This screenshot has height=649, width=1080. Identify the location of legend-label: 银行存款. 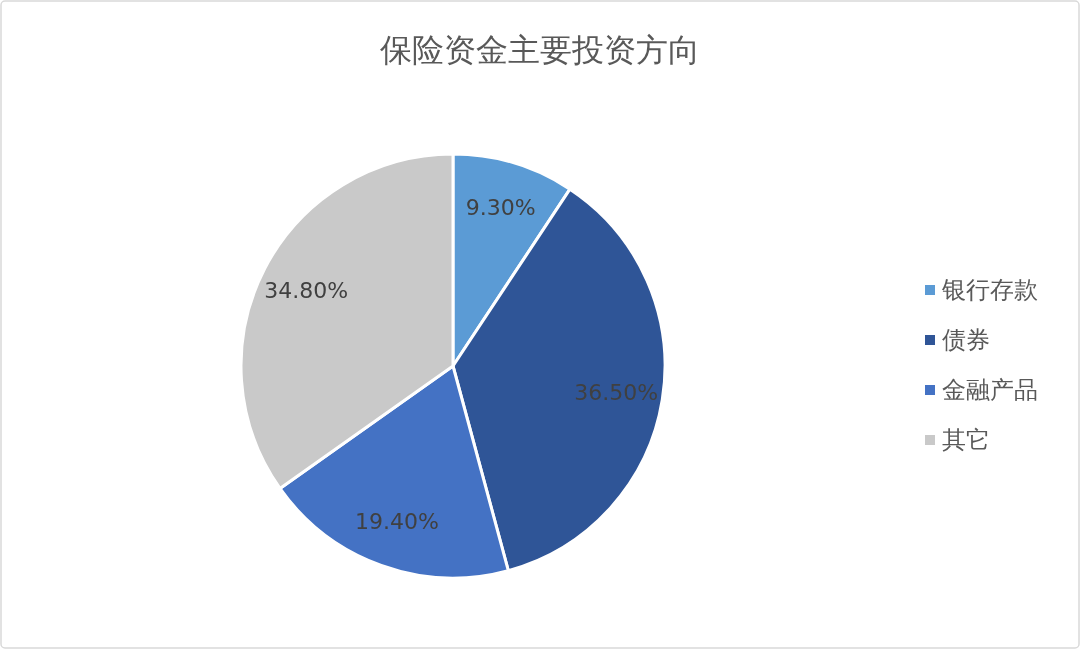
(989, 290).